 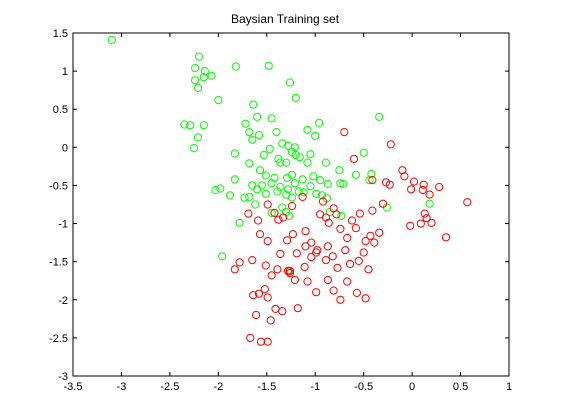 What do you see at coordinates (60, 110) in the screenshot?
I see `y-tick-label: 0.5` at bounding box center [60, 110].